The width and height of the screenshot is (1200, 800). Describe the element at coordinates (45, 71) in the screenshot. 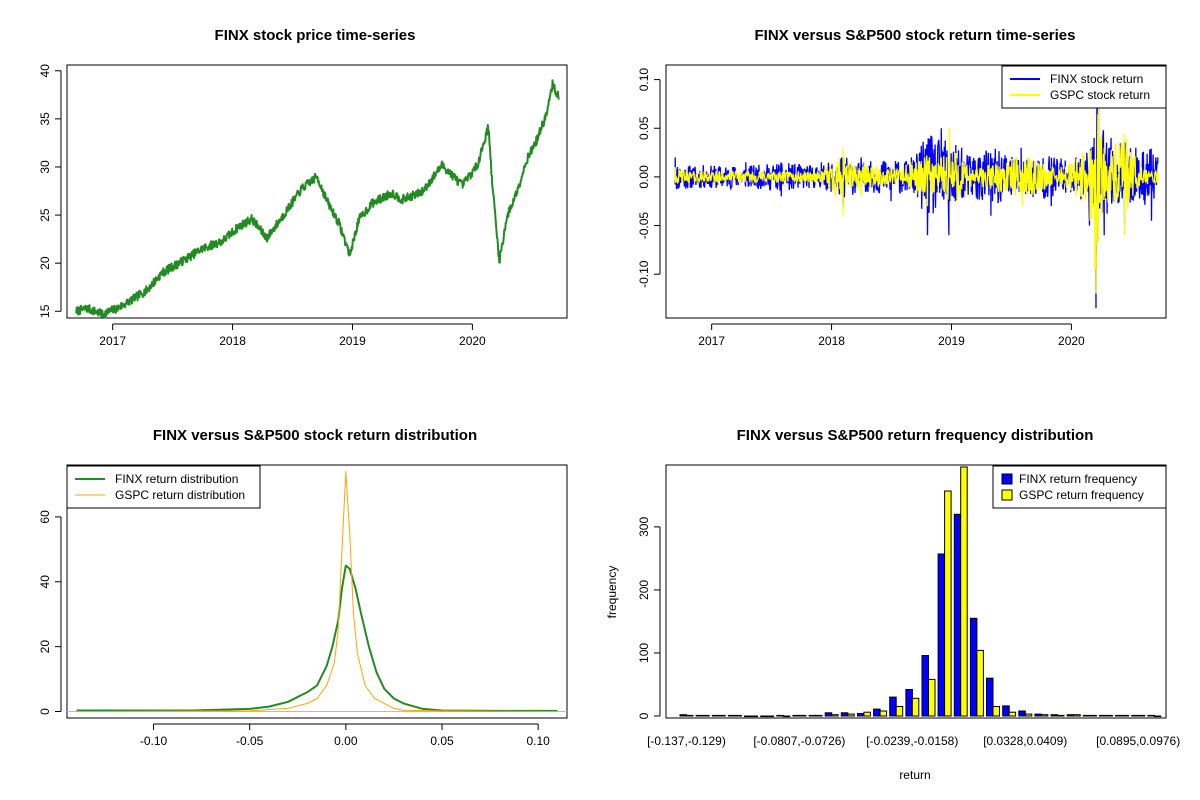

I see `price-y-tick-label: 40` at that location.